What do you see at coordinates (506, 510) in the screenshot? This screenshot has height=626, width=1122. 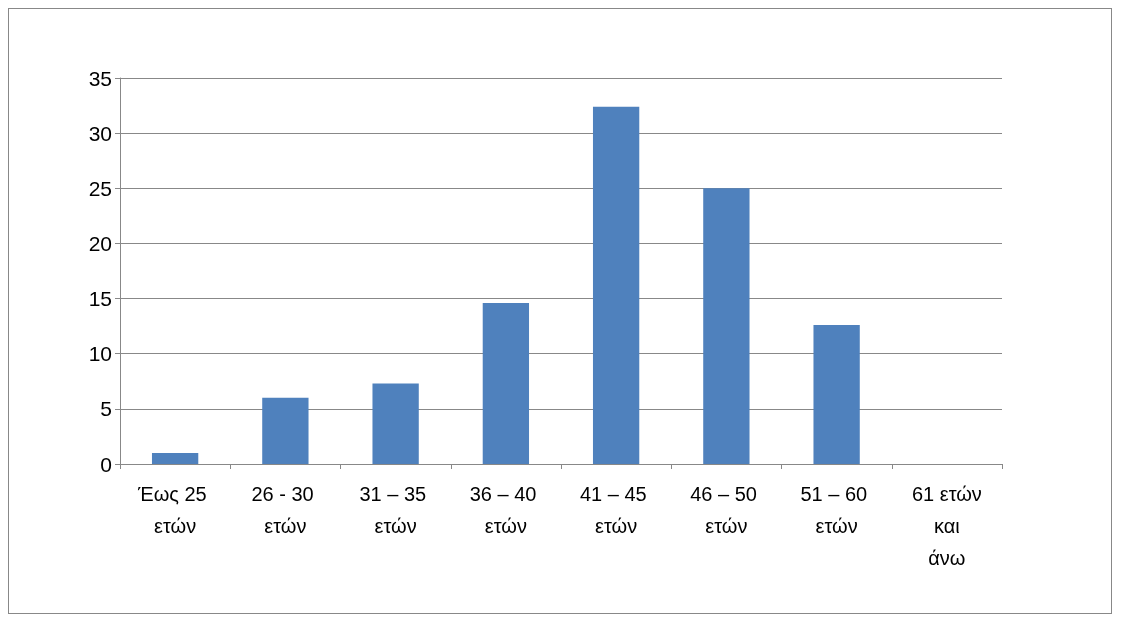 I see `x-tick-label: 36 – 40 ετών` at bounding box center [506, 510].